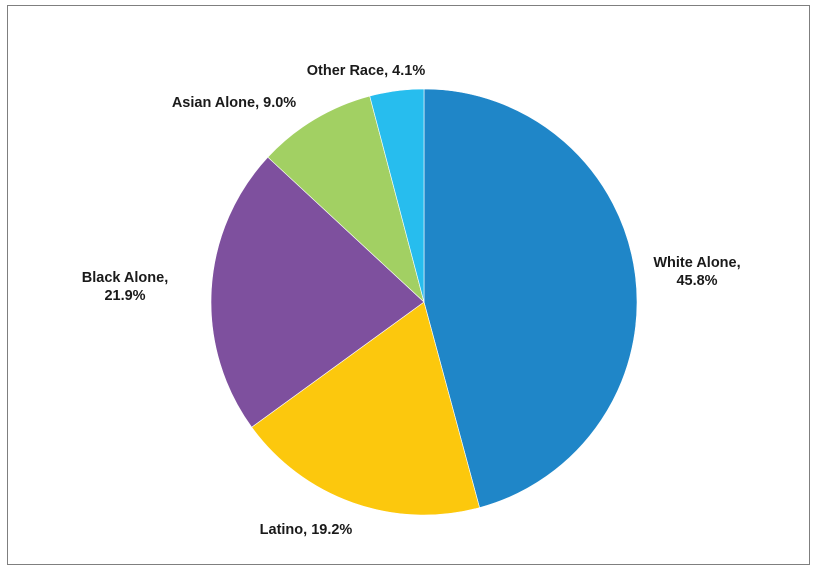 Image resolution: width=819 pixels, height=570 pixels. I want to click on slice-label-asian-alone: Asian Alone, 9.0%, so click(234, 103).